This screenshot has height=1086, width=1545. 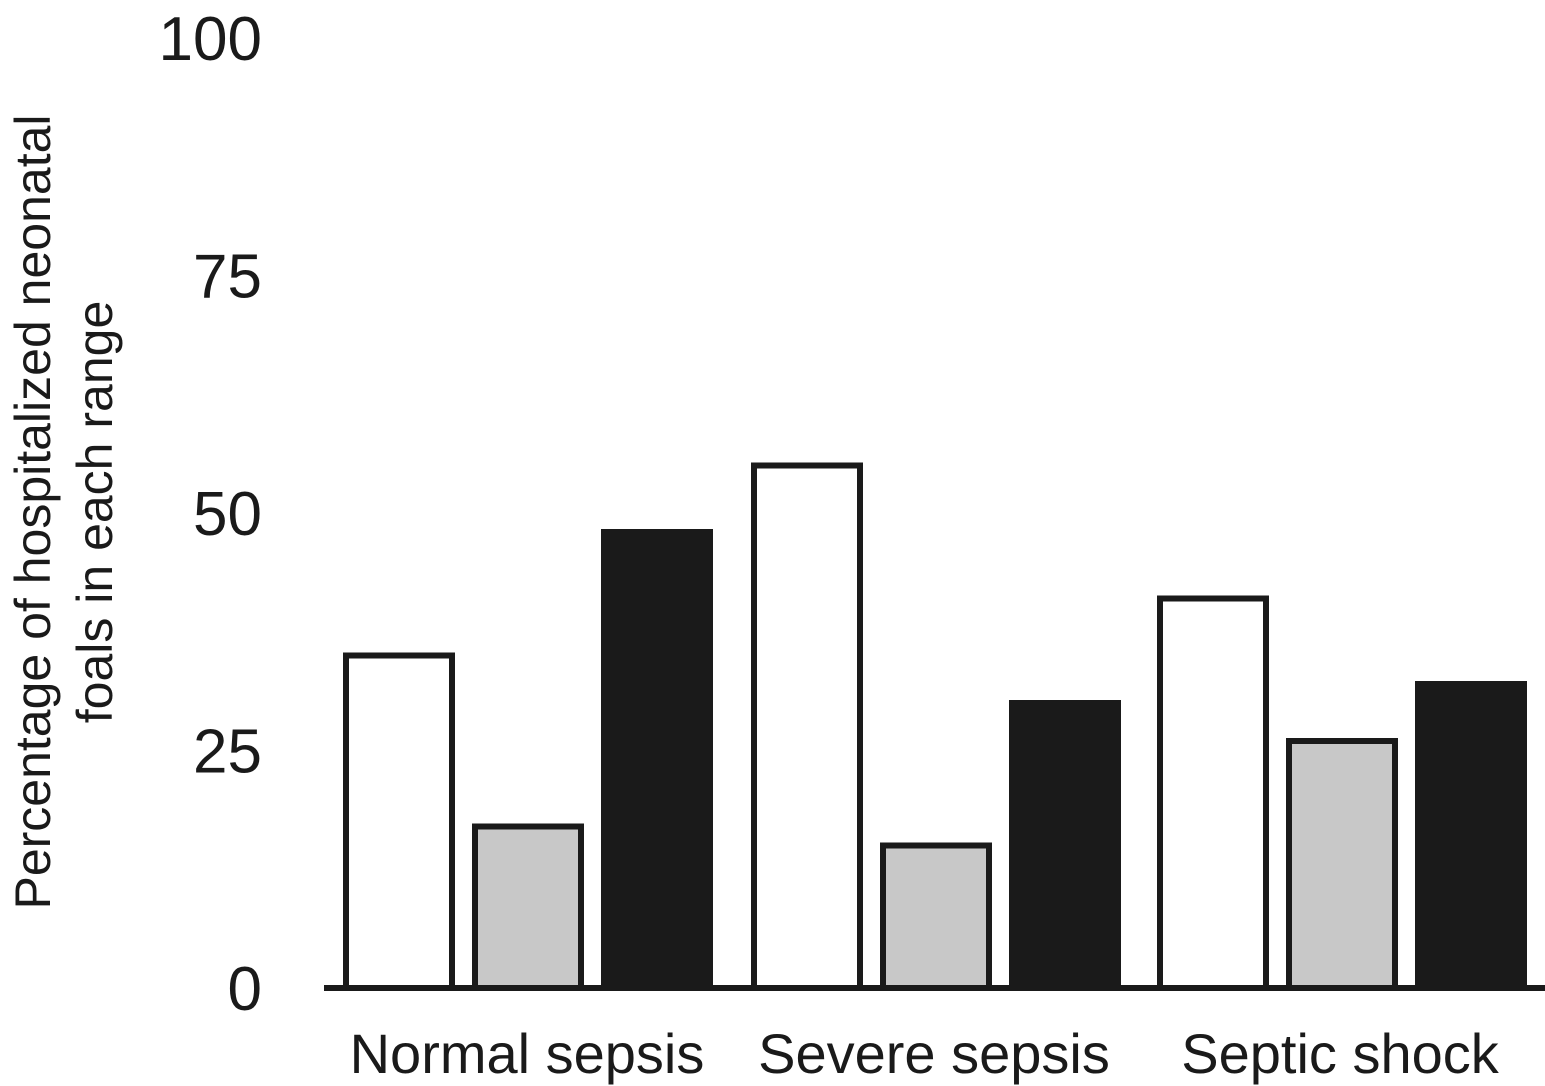 I want to click on y-tick-label: 75, so click(x=227, y=277).